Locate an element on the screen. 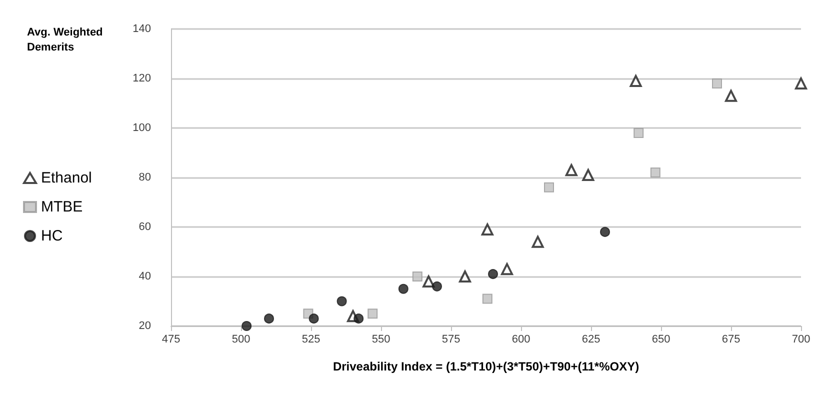 The image size is (814, 414). x-tick-label: 600 is located at coordinates (521, 340).